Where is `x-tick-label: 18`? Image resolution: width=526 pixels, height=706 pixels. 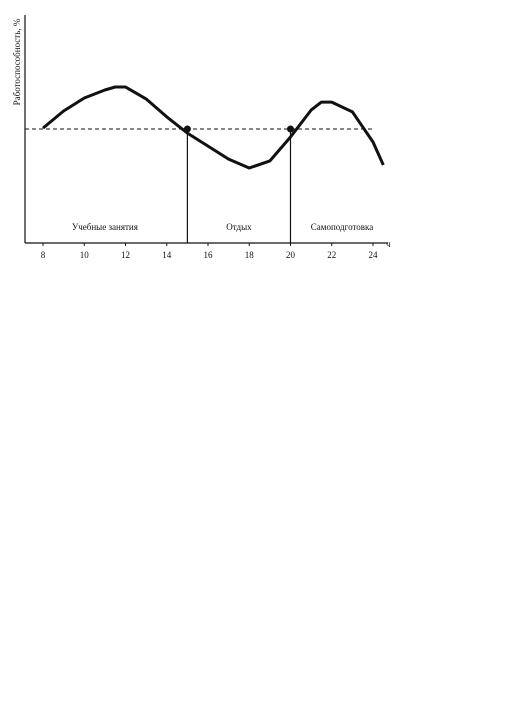
x-tick-label: 18 is located at coordinates (250, 255).